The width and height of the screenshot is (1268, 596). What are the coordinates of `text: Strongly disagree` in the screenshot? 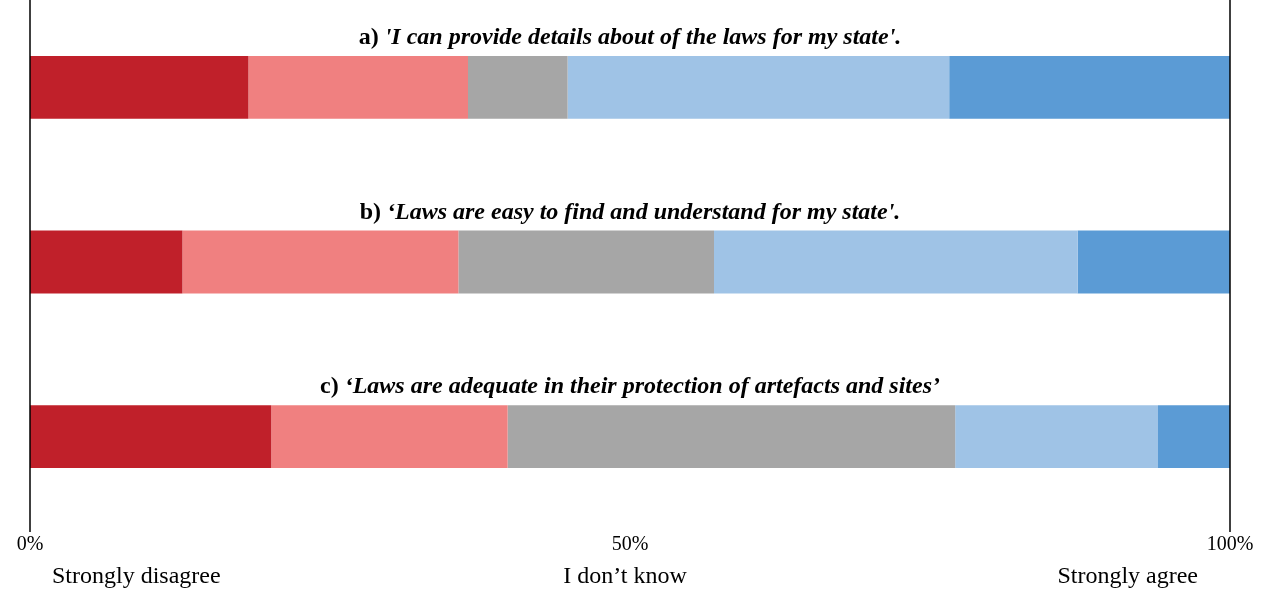 It's located at (136, 575).